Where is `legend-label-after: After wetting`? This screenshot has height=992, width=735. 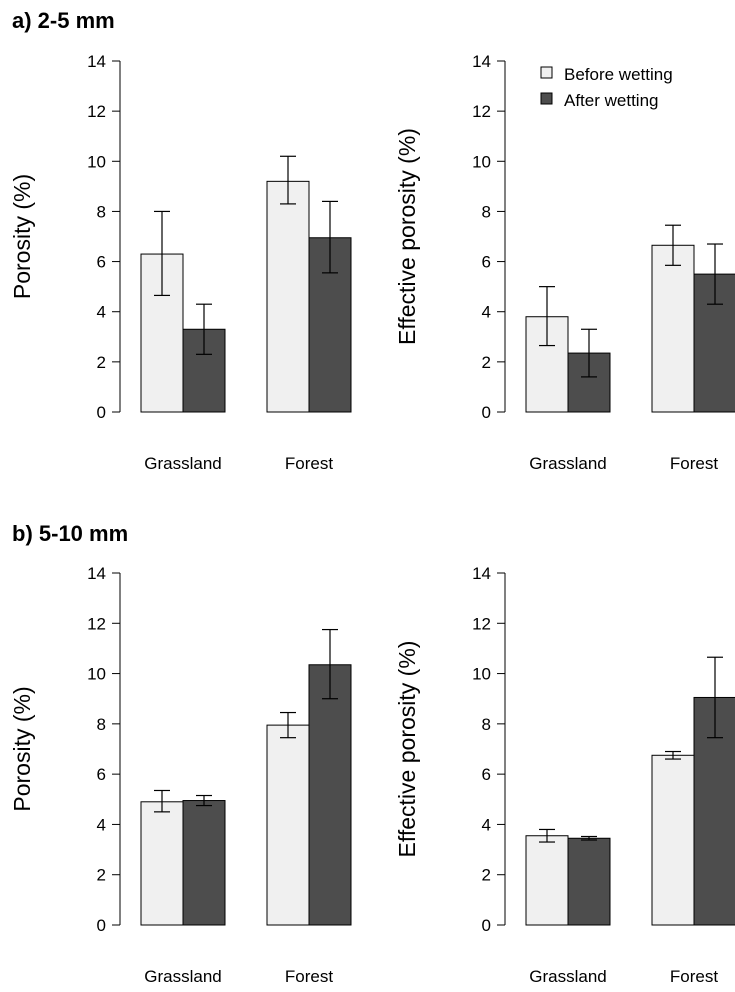 legend-label-after: After wetting is located at coordinates (611, 100).